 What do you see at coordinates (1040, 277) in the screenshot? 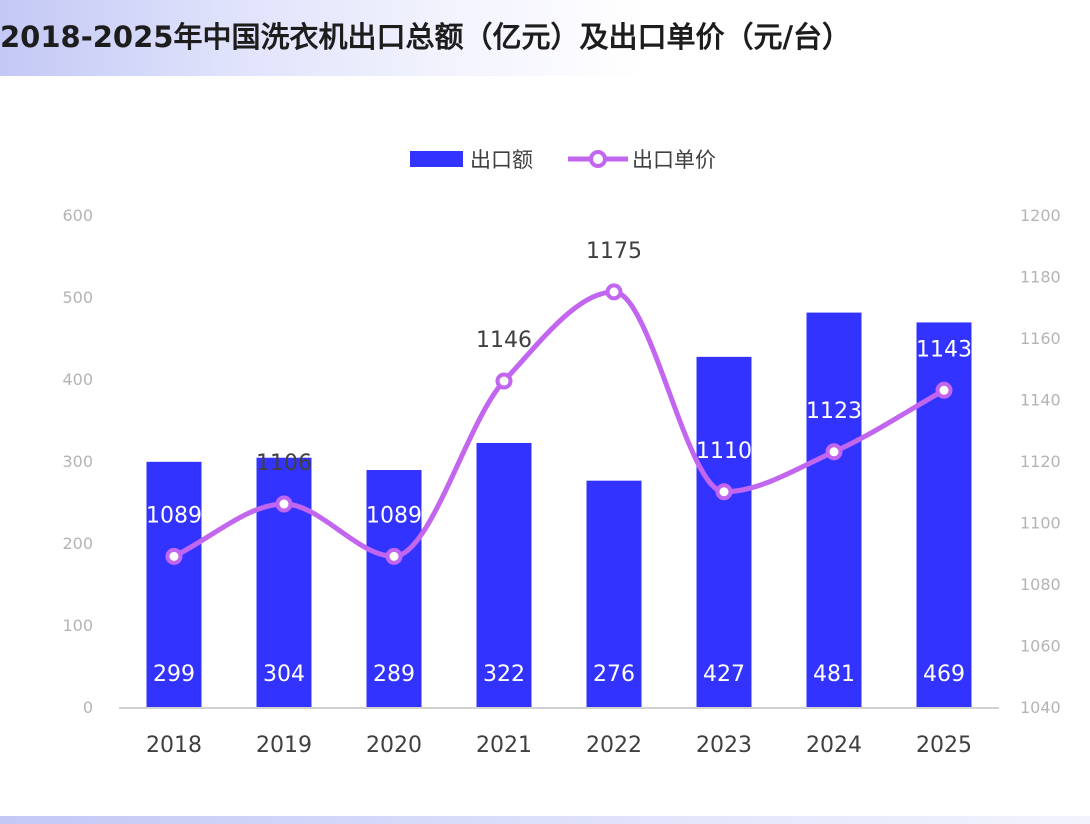
I see `y-right-tick-label: 1180` at bounding box center [1040, 277].